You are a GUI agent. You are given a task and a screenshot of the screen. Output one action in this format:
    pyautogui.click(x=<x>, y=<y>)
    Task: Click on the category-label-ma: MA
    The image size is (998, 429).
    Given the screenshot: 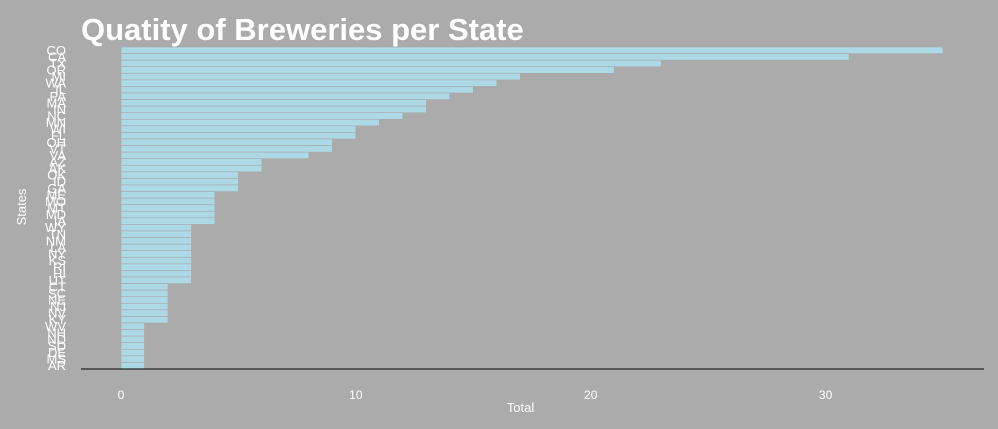 What is the action you would take?
    pyautogui.click(x=57, y=102)
    